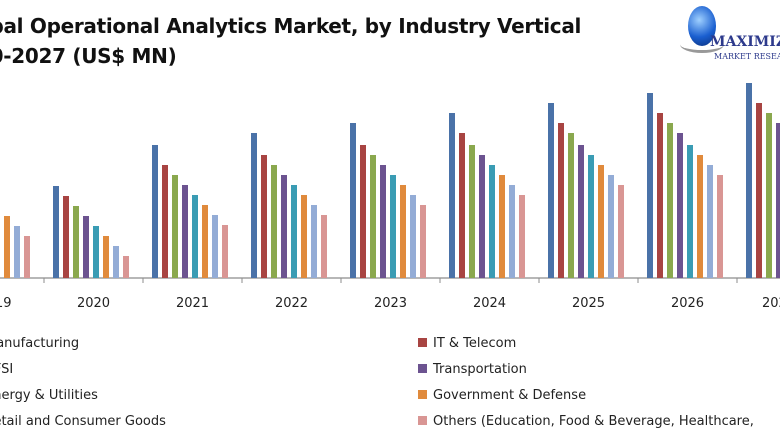 The image size is (780, 440). I want to click on bar-2025-manufacturing, so click(551, 190).